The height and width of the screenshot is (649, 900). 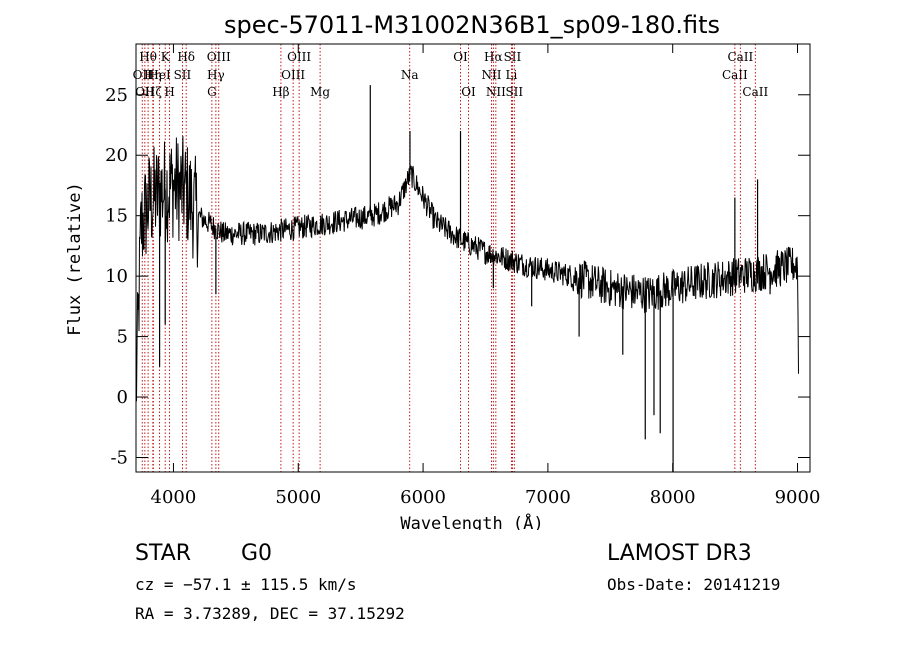 What do you see at coordinates (119, 457) in the screenshot?
I see `y-tick-label: -5` at bounding box center [119, 457].